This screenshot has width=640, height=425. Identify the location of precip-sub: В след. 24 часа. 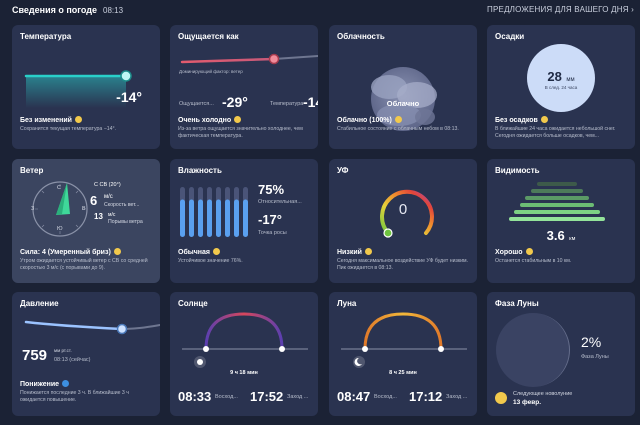
(561, 87).